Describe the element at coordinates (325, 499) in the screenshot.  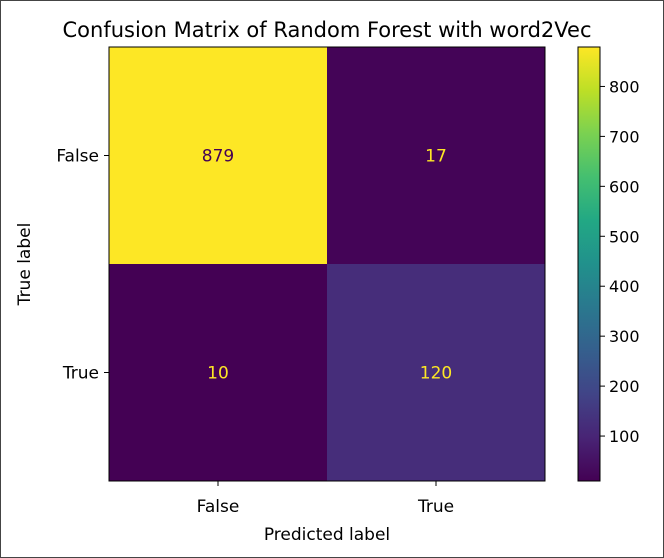
I see `x-axis: False True` at that location.